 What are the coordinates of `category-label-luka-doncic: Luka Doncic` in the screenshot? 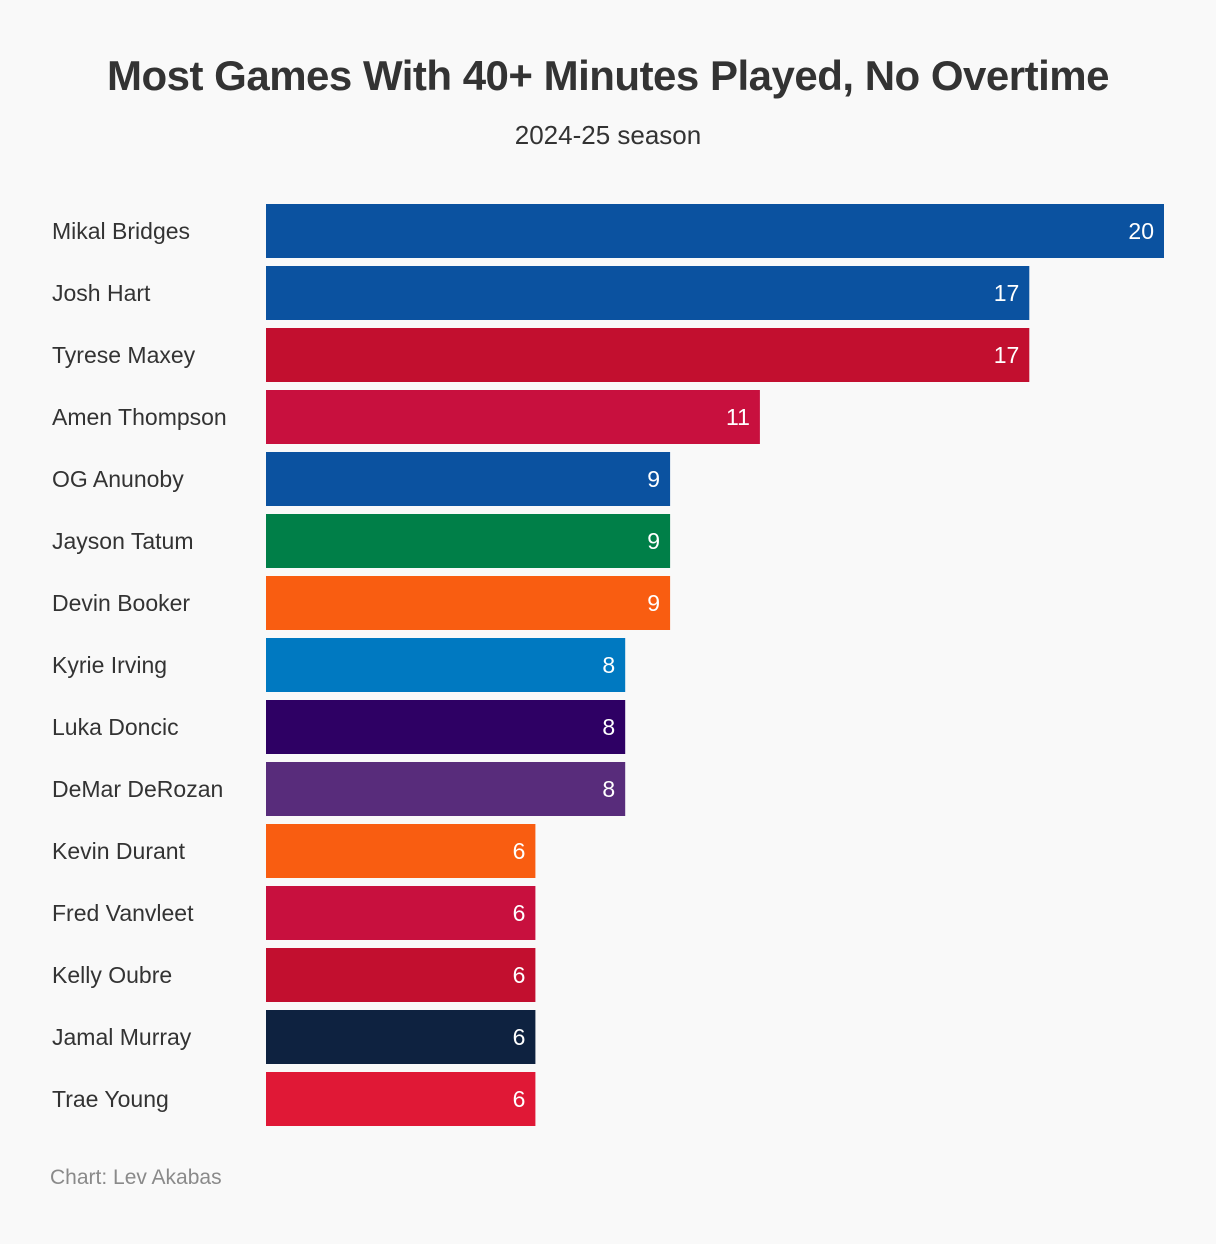 It's located at (115, 727).